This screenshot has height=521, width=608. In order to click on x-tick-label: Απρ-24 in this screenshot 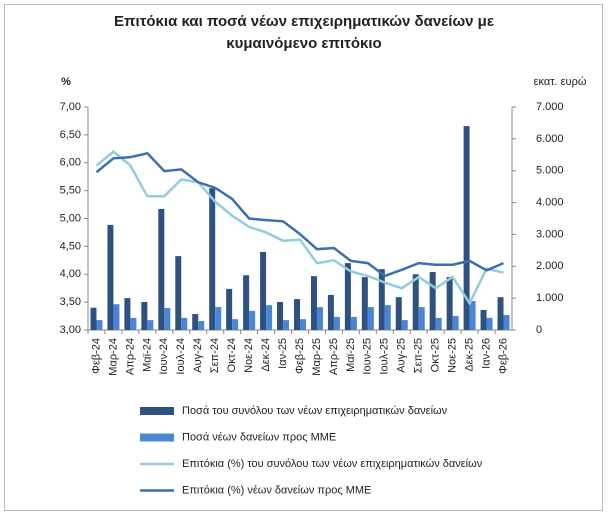, I will do `click(130, 356)`.